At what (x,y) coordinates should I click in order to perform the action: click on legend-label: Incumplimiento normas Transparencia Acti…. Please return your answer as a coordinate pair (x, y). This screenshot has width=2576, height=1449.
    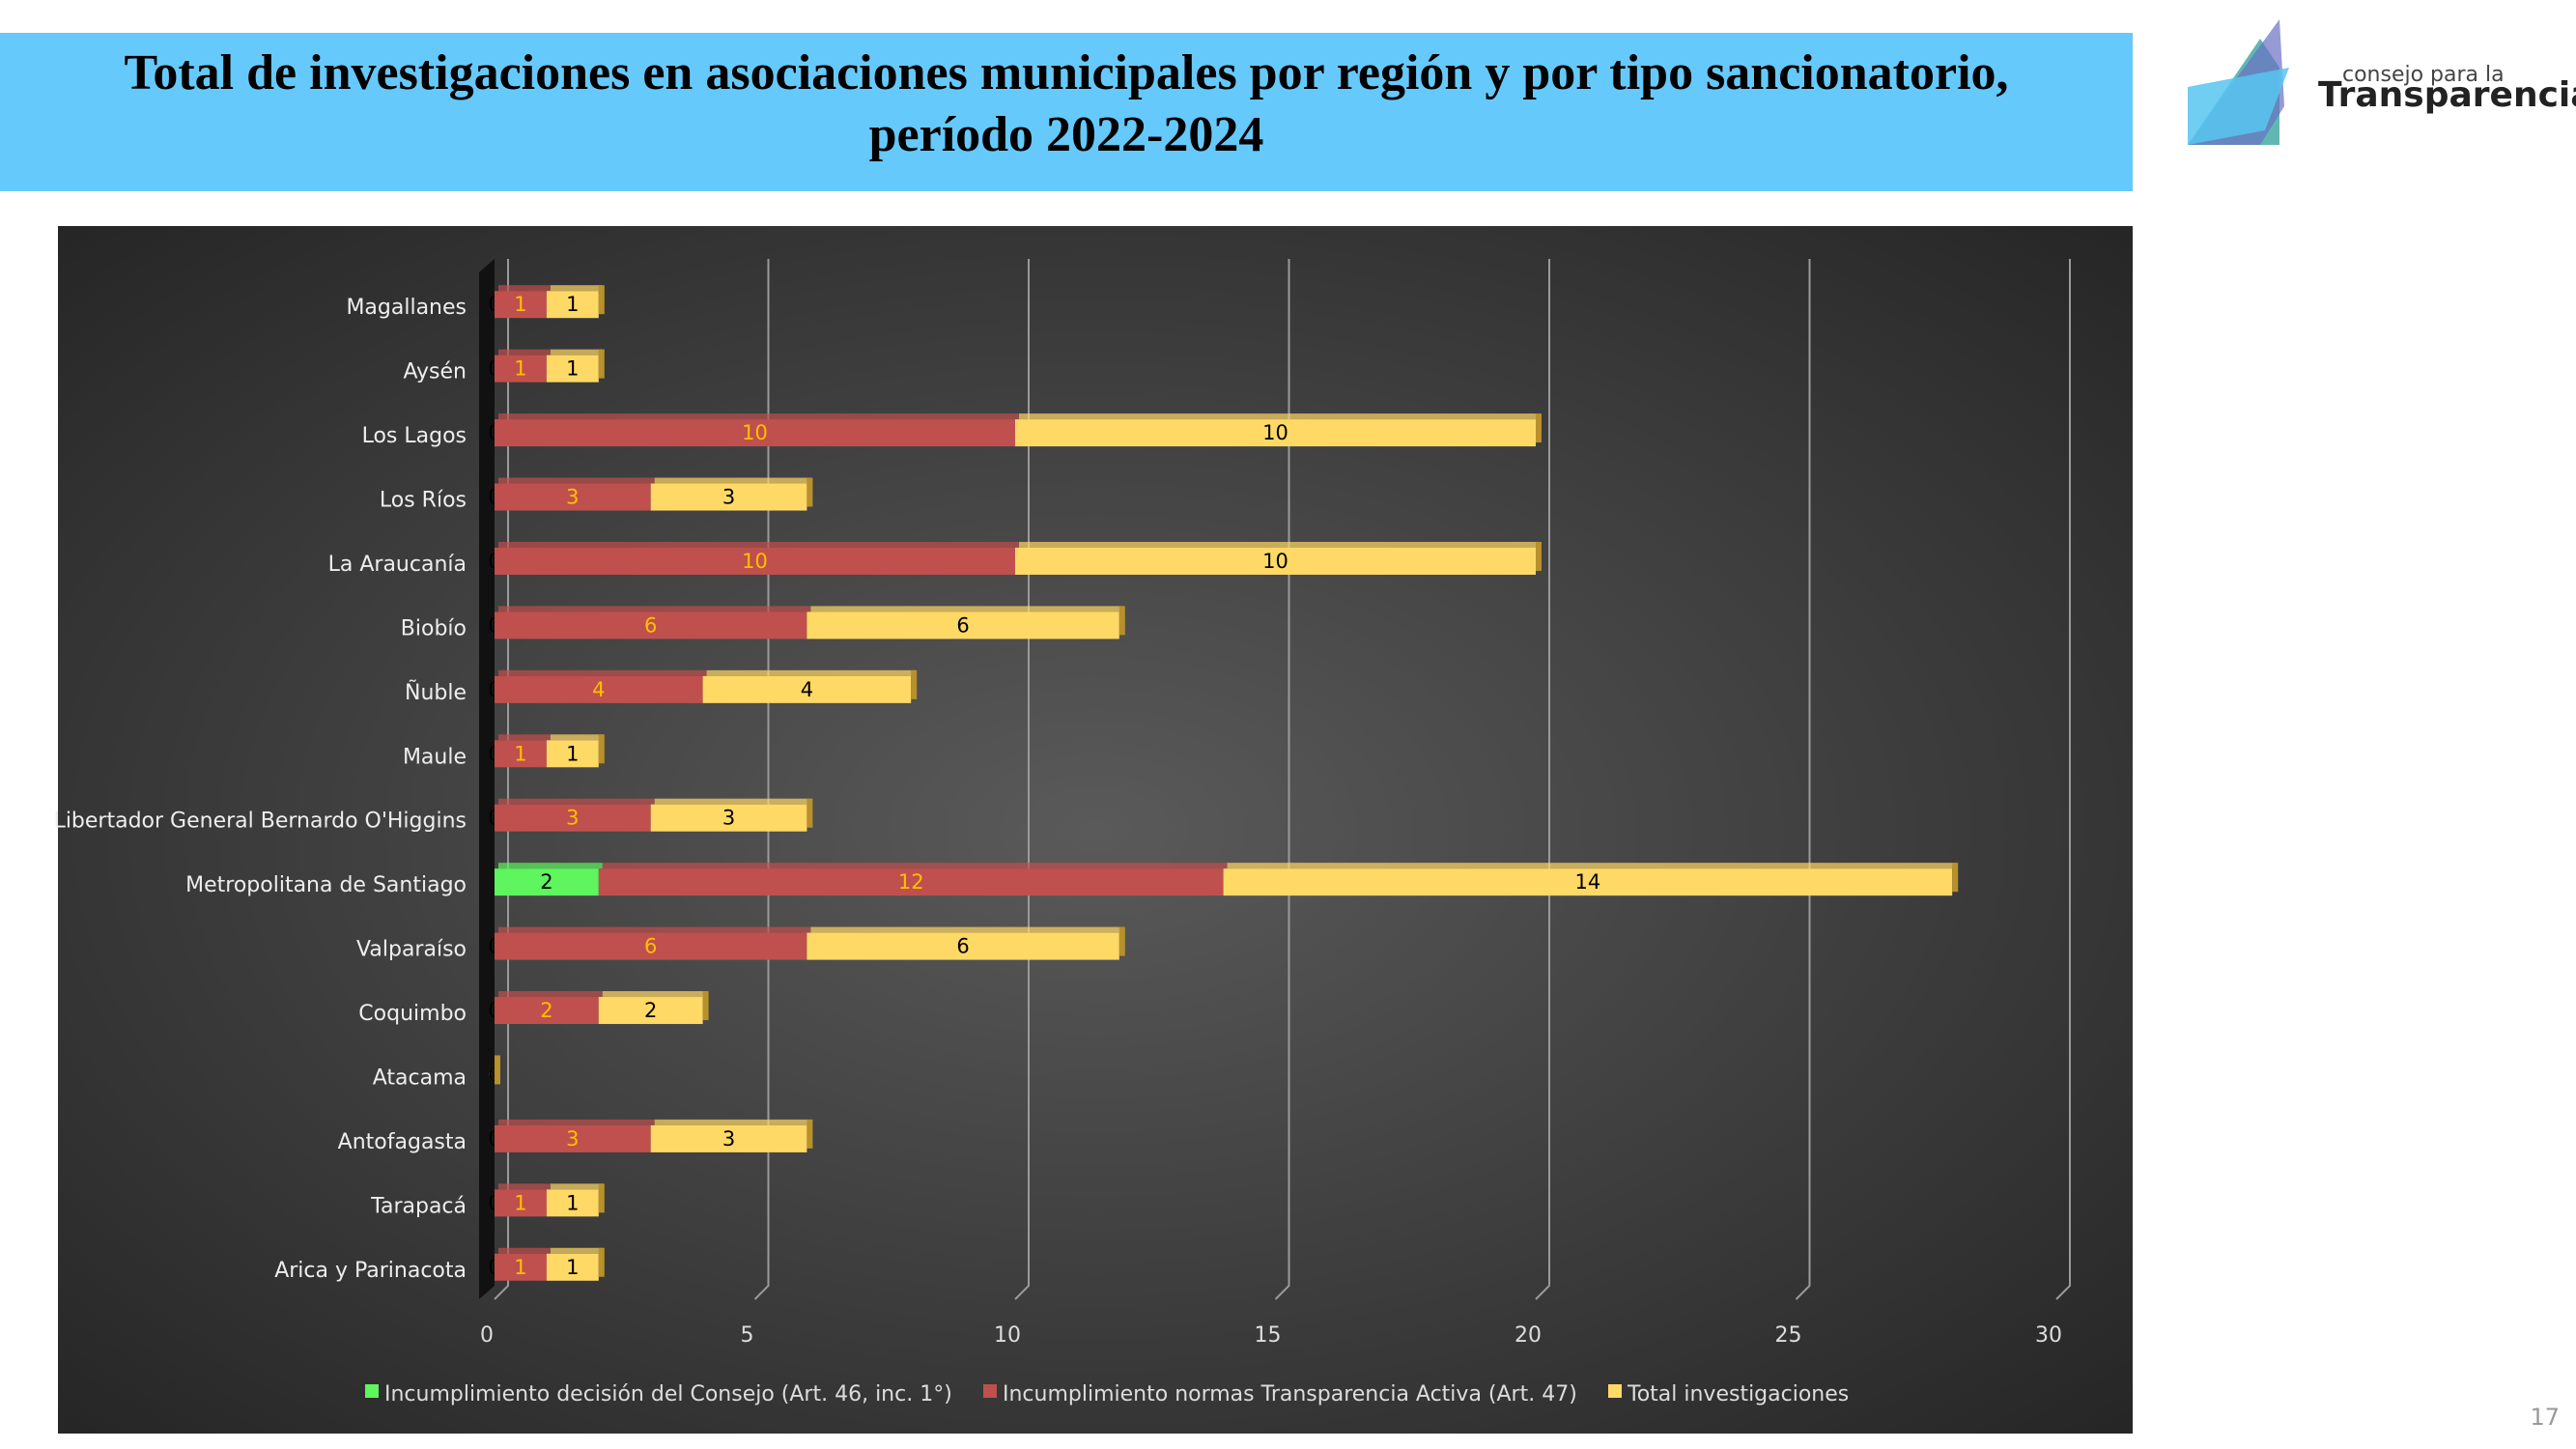
    Looking at the image, I should click on (1290, 1394).